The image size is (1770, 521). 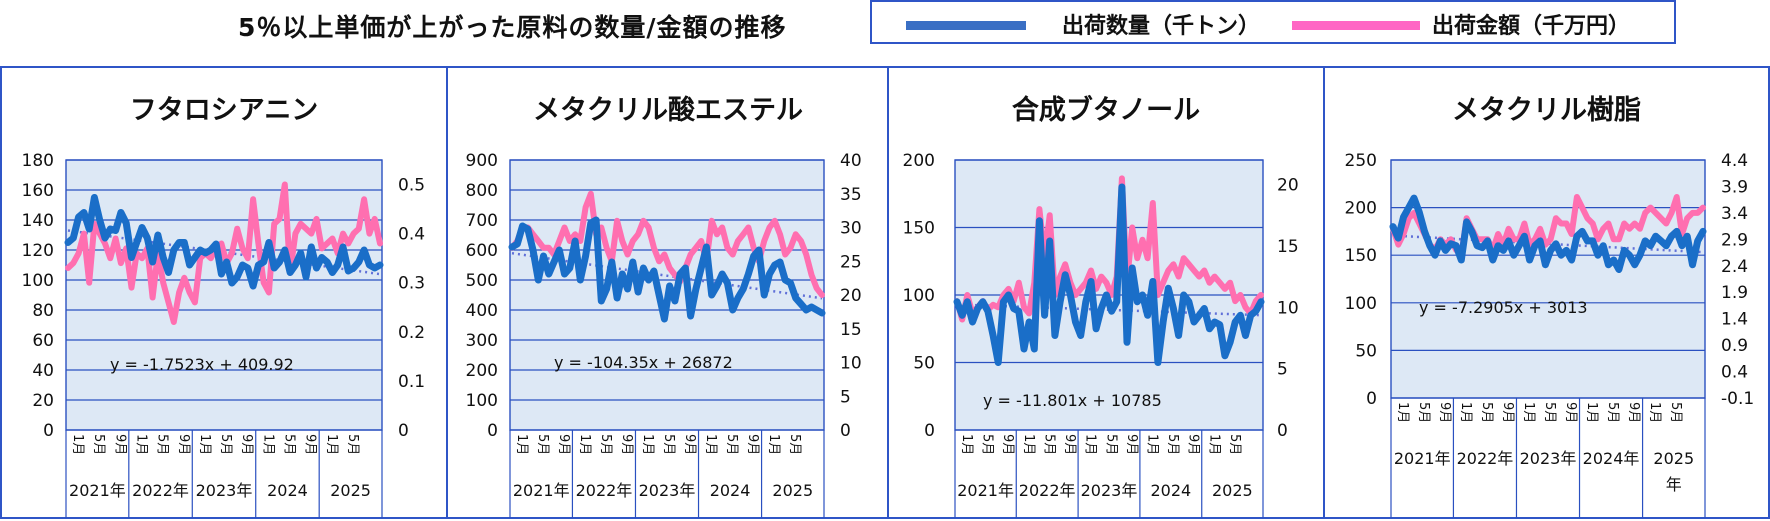 I want to click on y2-tick-label: 2.4, so click(x=1734, y=267).